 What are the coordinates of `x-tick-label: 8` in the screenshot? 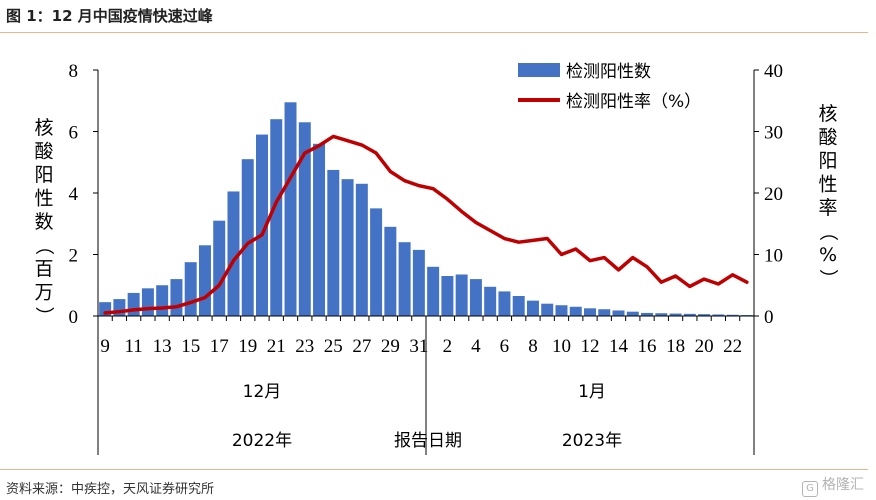 It's located at (533, 346).